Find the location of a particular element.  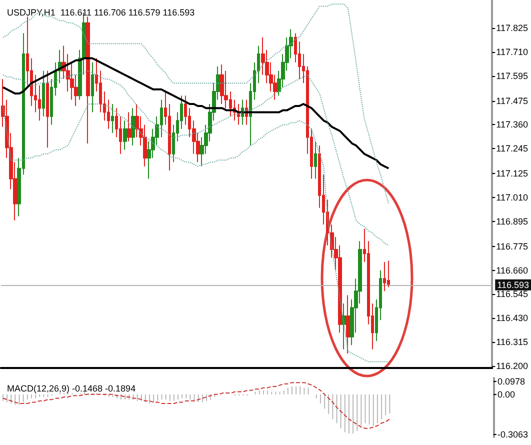

y-tick-label: 116.315 is located at coordinates (512, 342).